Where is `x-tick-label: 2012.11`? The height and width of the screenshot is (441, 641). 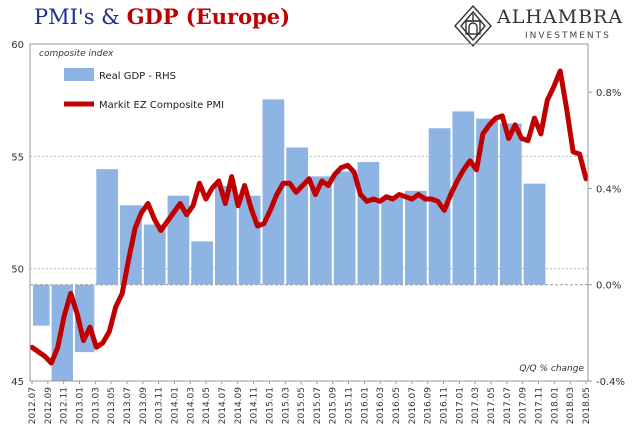 x-tick-label: 2012.11 is located at coordinates (65, 405).